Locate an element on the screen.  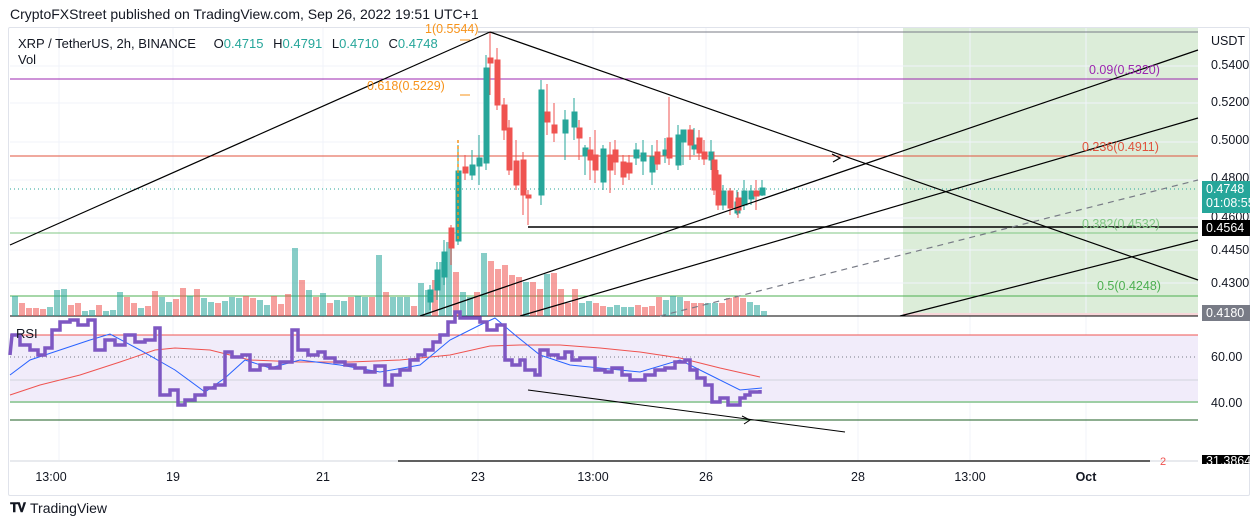
low-value: 0.4710 is located at coordinates (359, 43).